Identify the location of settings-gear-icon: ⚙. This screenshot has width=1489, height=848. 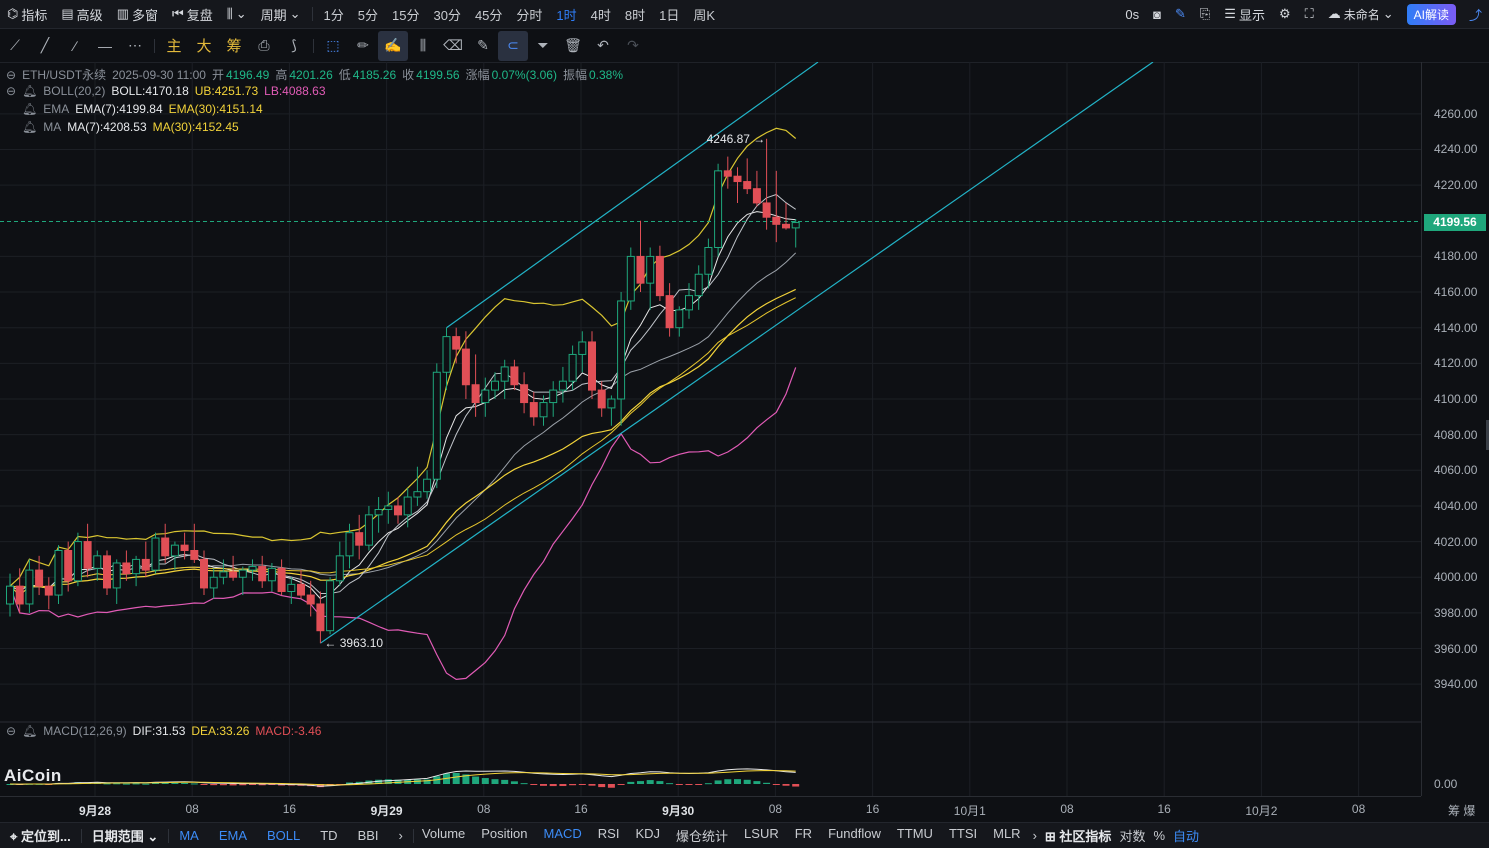
(1284, 13).